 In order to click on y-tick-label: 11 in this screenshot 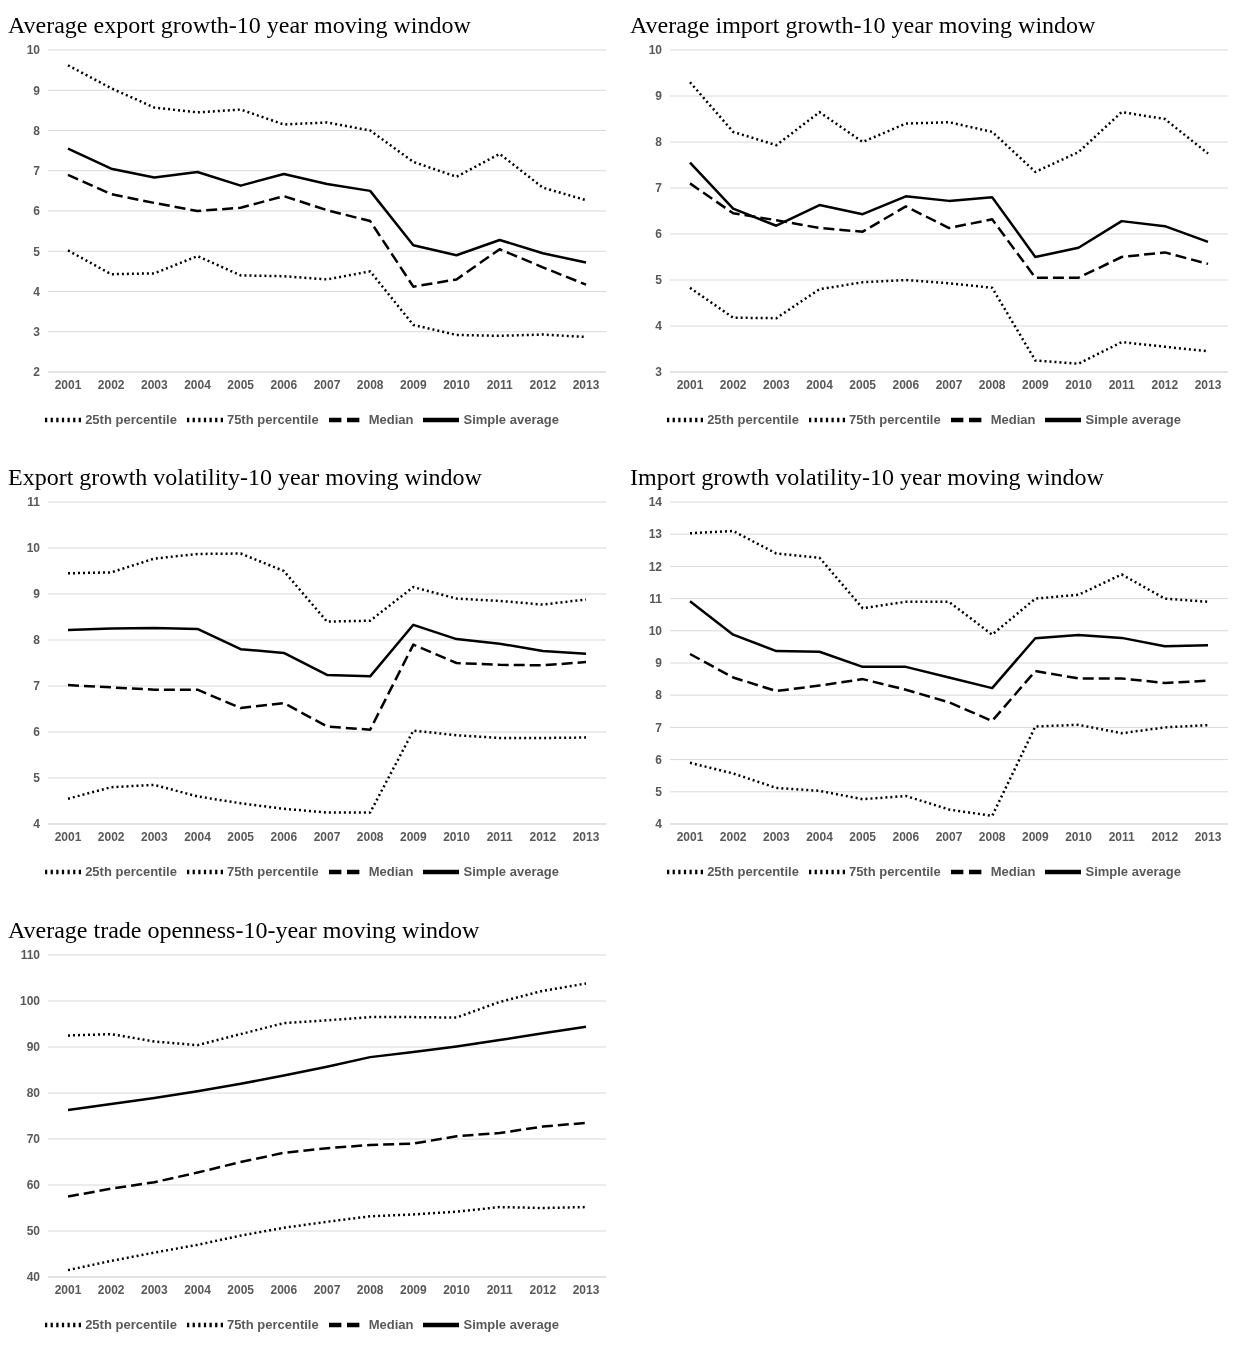, I will do `click(656, 598)`.